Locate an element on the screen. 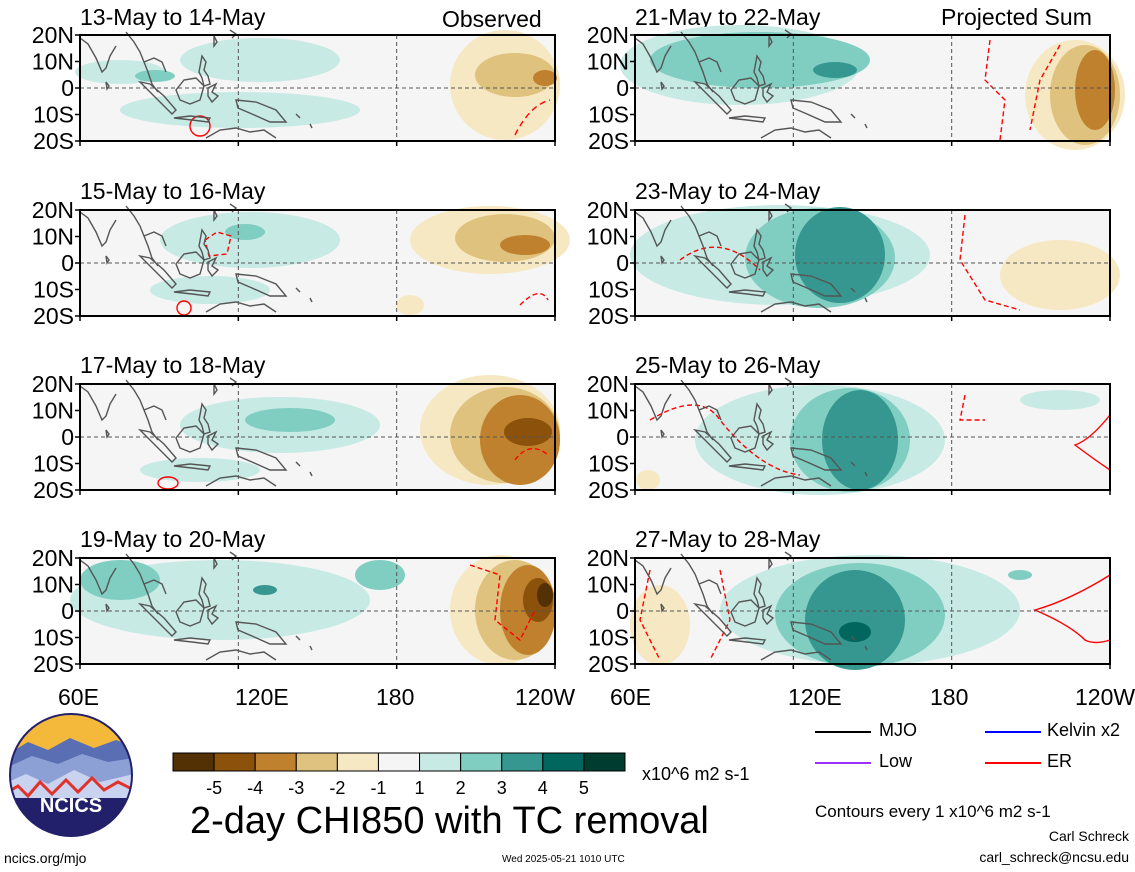 The height and width of the screenshot is (872, 1135). colorbar-tick-label: -3 is located at coordinates (296, 787).